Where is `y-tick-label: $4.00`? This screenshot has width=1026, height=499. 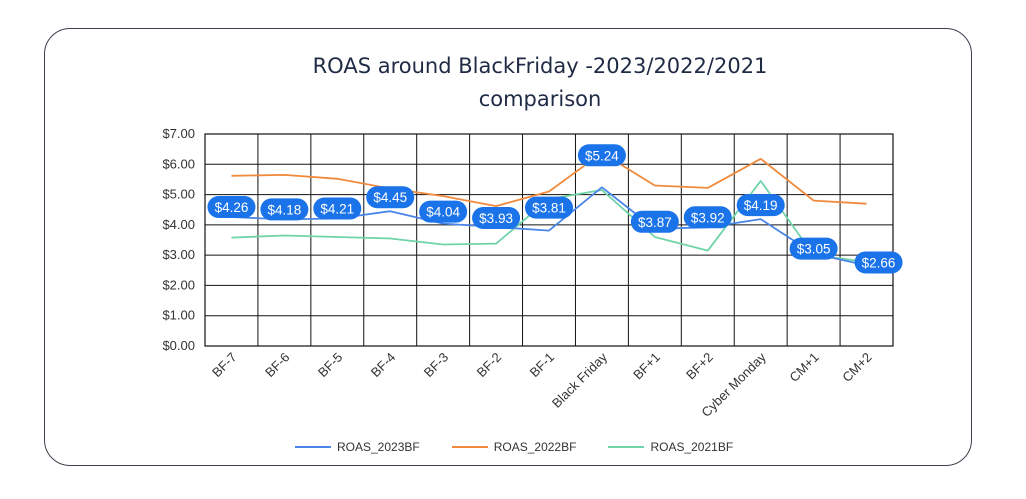 y-tick-label: $4.00 is located at coordinates (178, 224).